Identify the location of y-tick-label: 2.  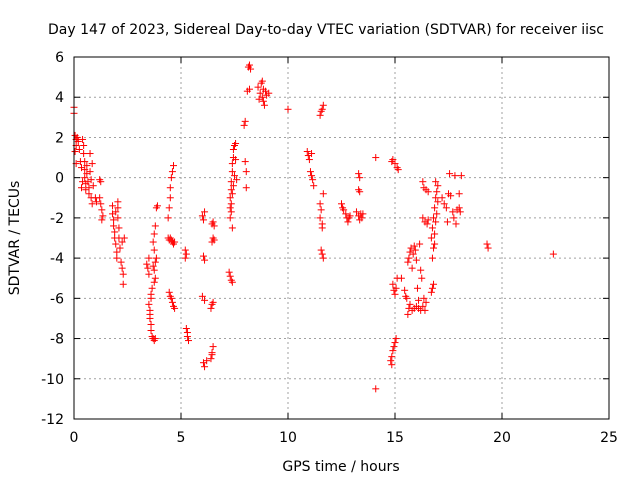
(59, 138).